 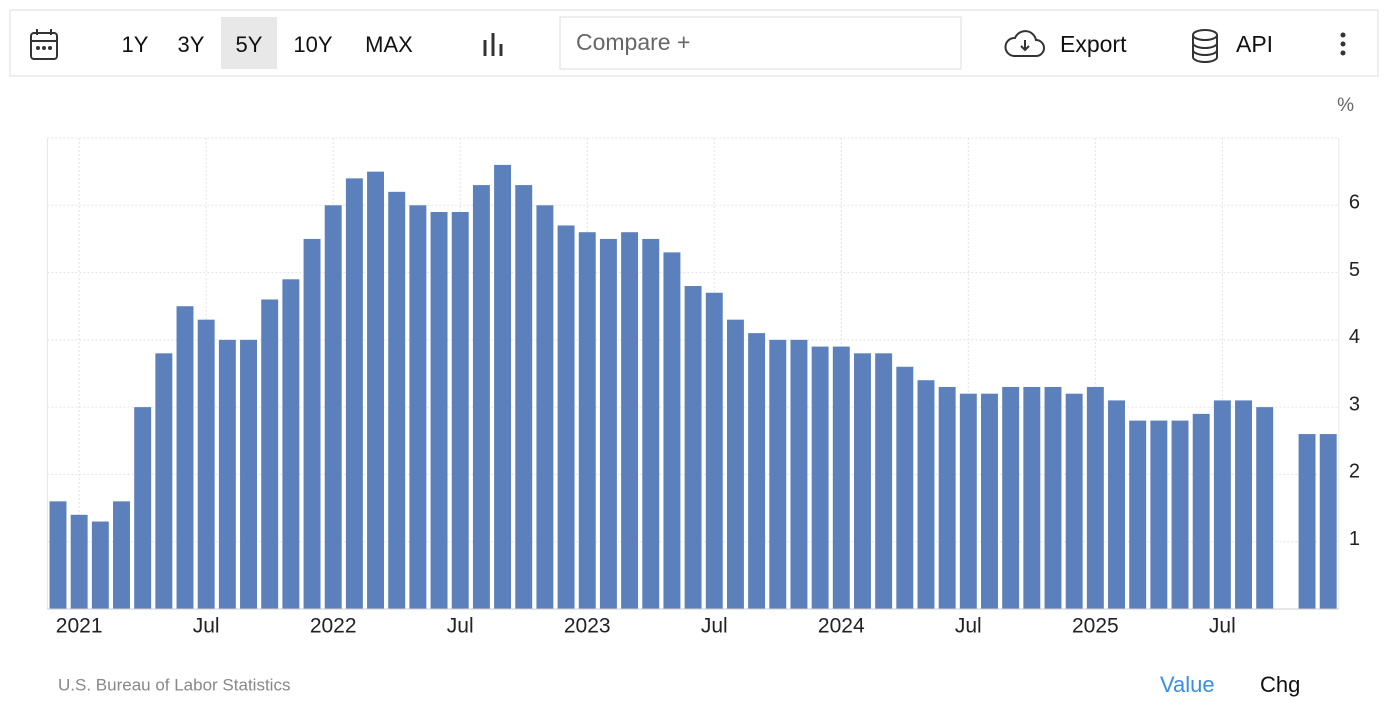 What do you see at coordinates (1205, 46) in the screenshot?
I see `api-icon` at bounding box center [1205, 46].